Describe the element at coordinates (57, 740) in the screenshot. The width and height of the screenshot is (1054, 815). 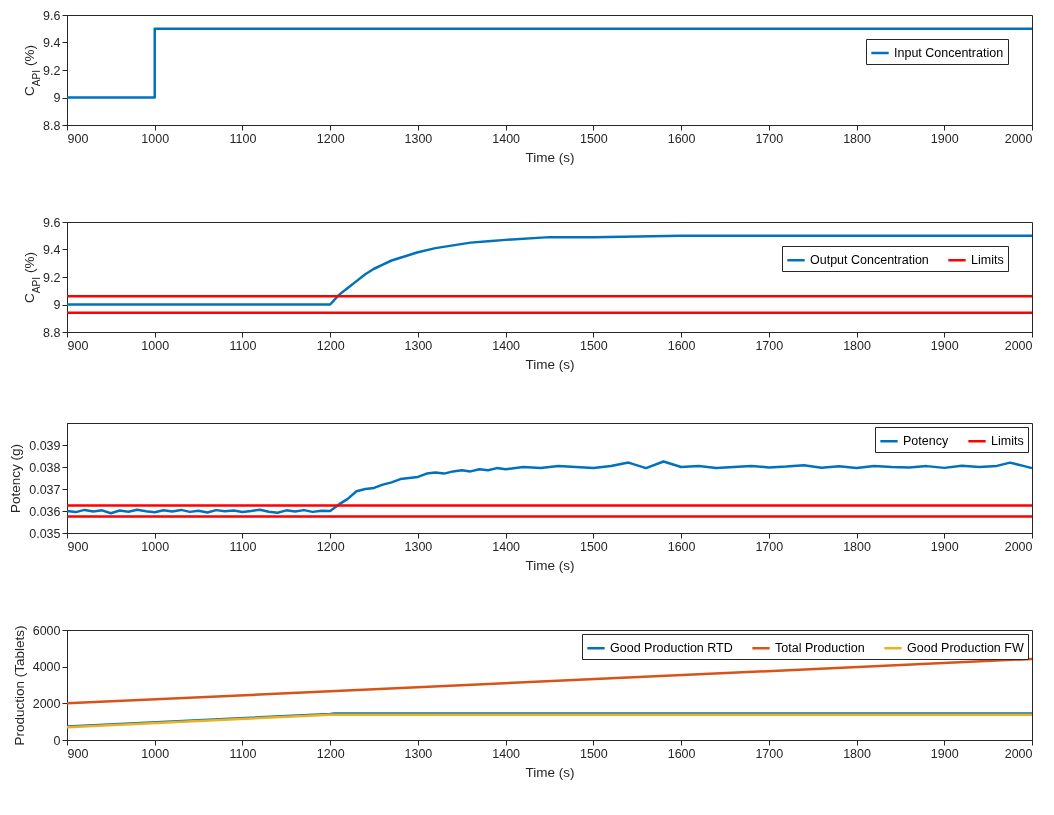
I see `y-tick-label: 0` at that location.